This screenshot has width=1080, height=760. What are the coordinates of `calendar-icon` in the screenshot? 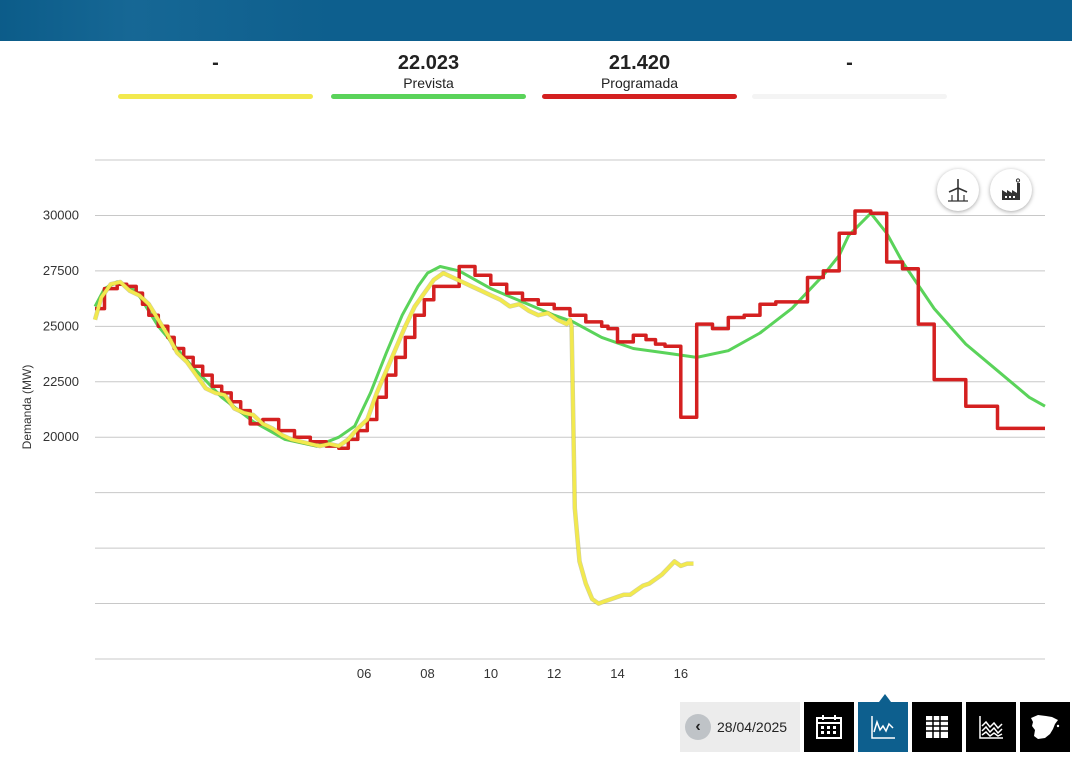 It's located at (829, 727).